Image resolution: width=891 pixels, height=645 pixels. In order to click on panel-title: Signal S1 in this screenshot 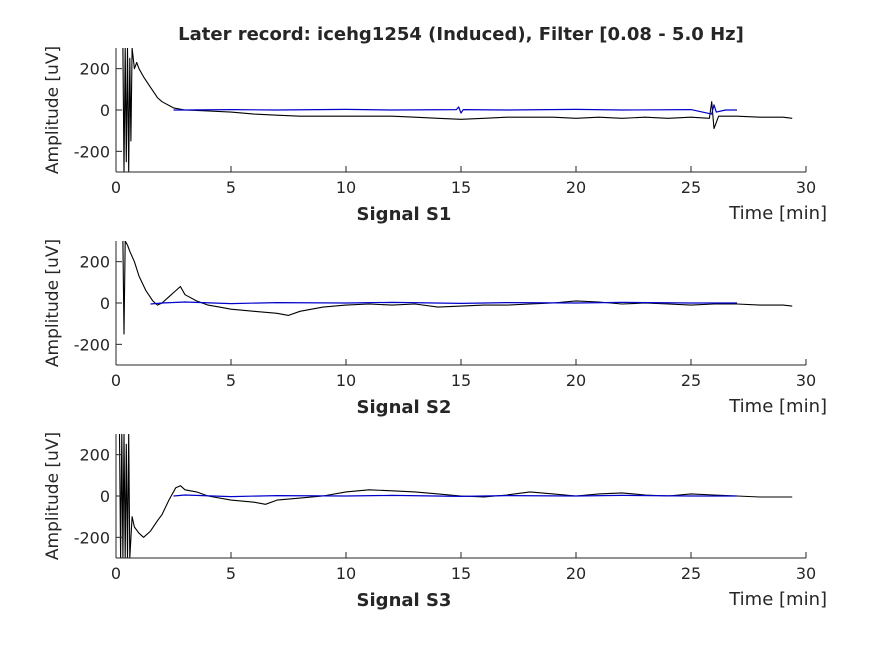, I will do `click(404, 214)`.